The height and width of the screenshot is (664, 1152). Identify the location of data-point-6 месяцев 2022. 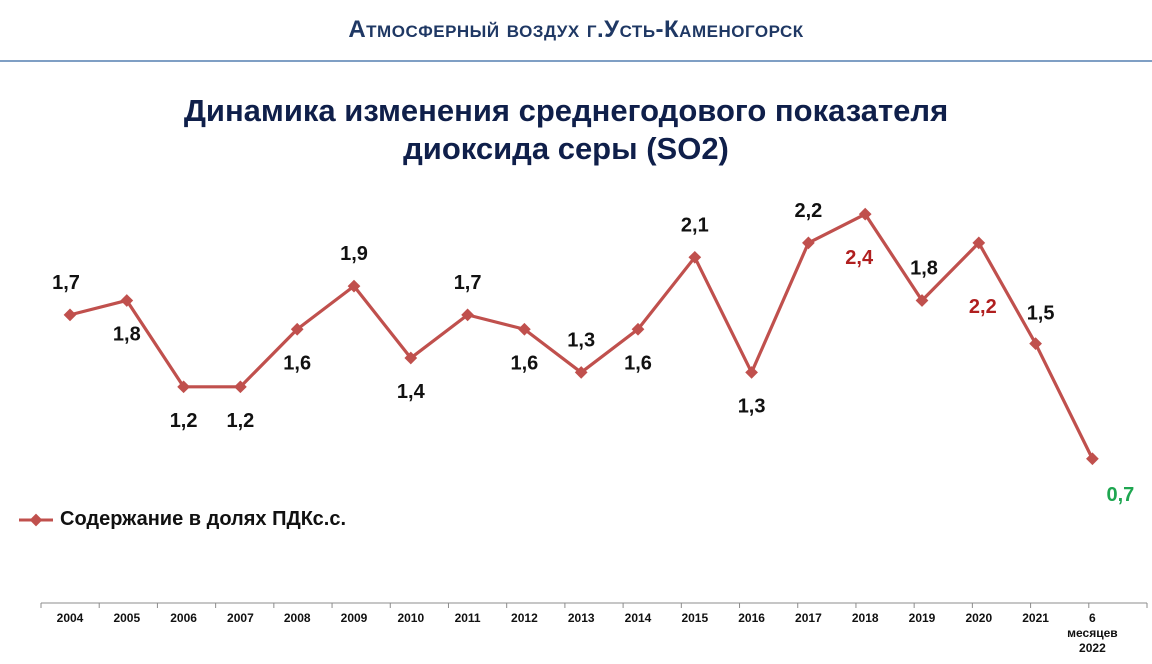
(1092, 459).